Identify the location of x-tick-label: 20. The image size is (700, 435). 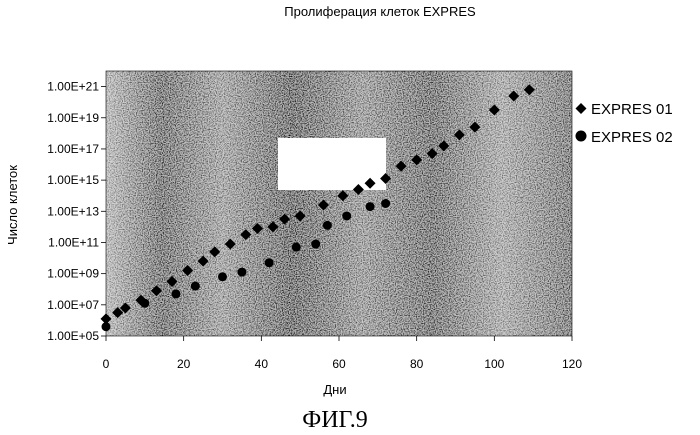
(184, 364).